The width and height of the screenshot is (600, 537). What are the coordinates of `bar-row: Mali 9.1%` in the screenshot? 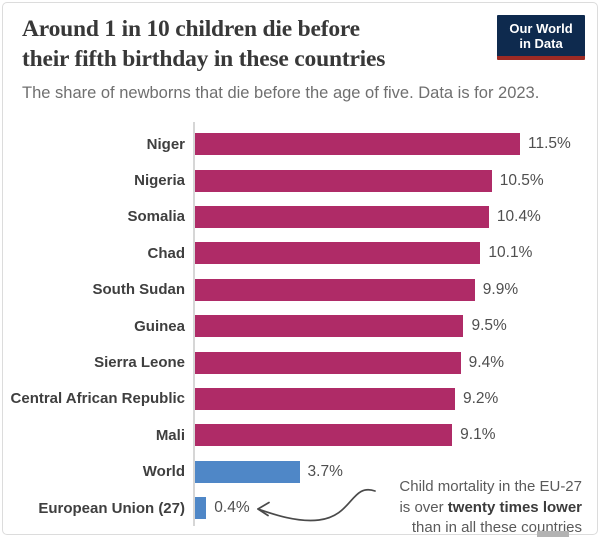 It's located at (300, 435).